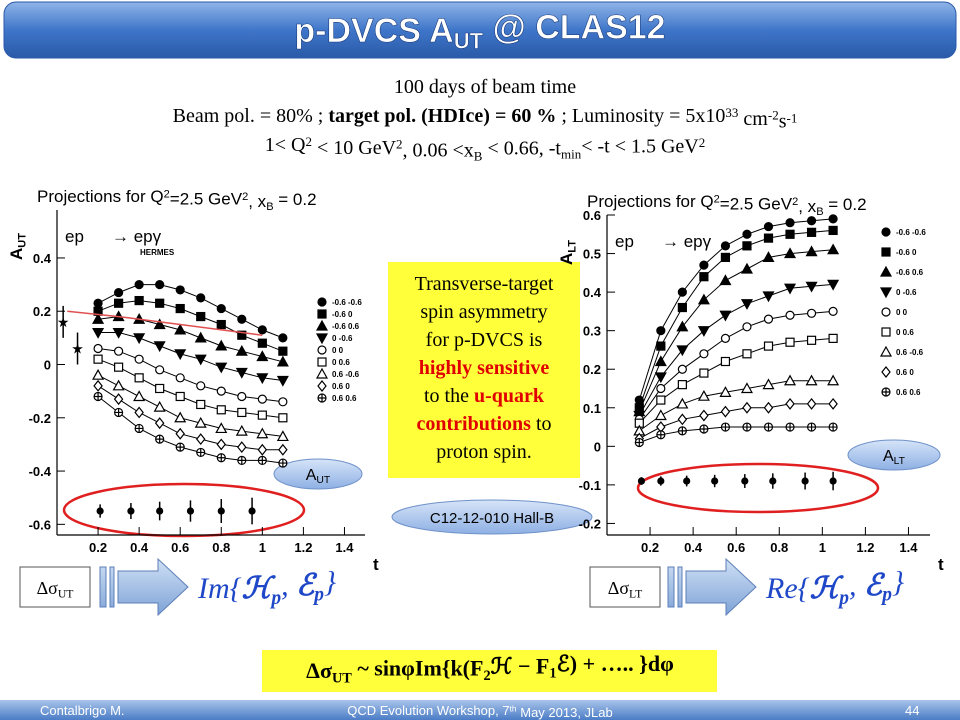 The width and height of the screenshot is (960, 720). What do you see at coordinates (438, 151) in the screenshot?
I see `header-line-part: , 0.06 <x` at bounding box center [438, 151].